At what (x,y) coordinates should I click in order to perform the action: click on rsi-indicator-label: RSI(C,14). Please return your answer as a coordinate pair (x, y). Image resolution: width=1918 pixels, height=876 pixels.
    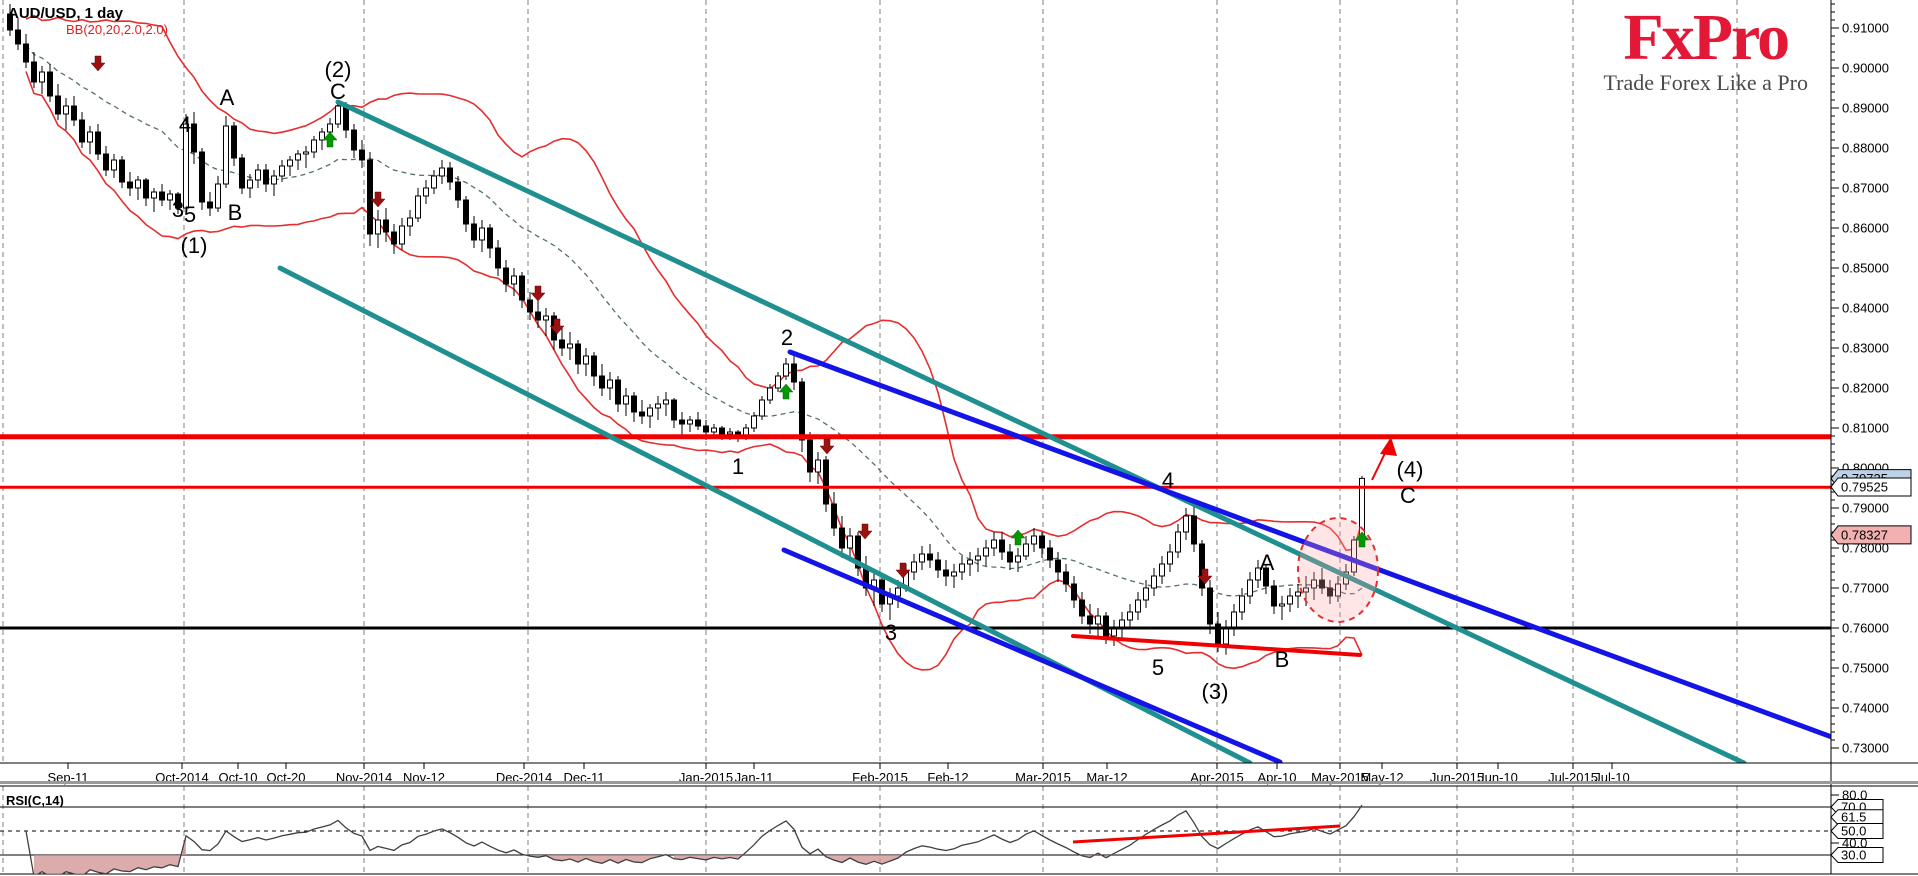
    Looking at the image, I should click on (35, 800).